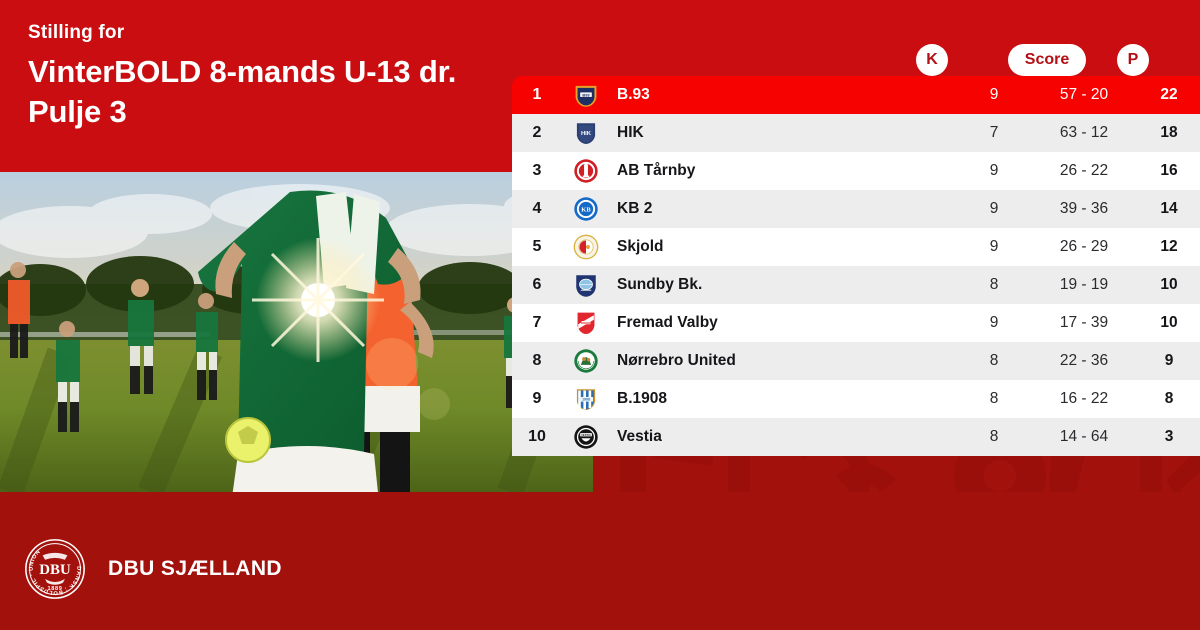 This screenshot has height=630, width=1200. Describe the element at coordinates (1084, 284) in the screenshot. I see `row-goal-score: 19 - 19` at that location.